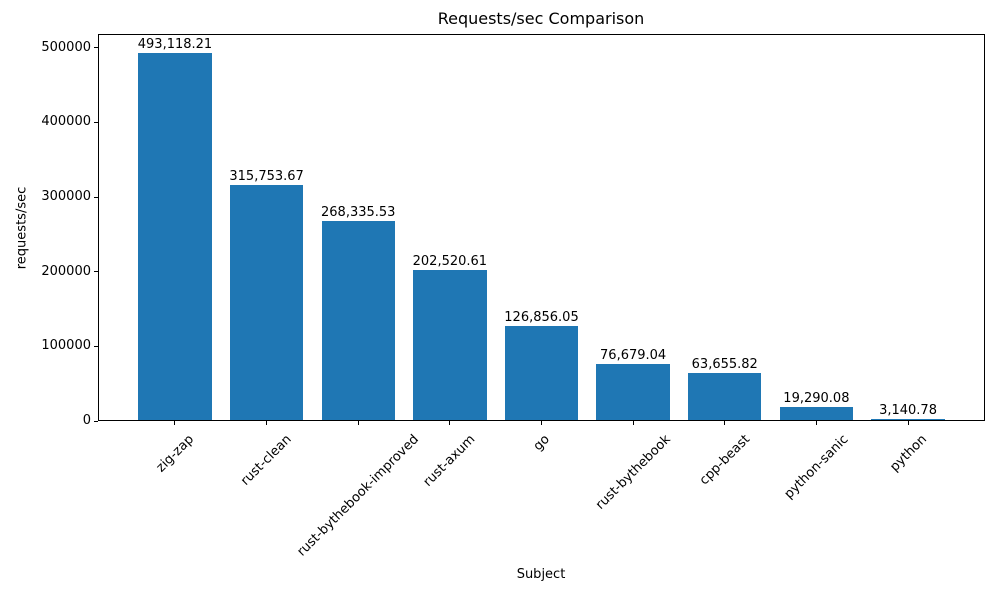 The image size is (1000, 600). Describe the element at coordinates (724, 365) in the screenshot. I see `value-label-cpp-beast: 63,655.82` at that location.